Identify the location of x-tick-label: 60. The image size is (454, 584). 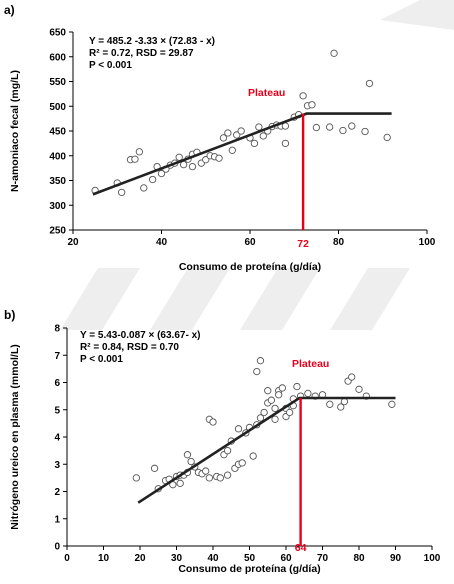
(286, 558).